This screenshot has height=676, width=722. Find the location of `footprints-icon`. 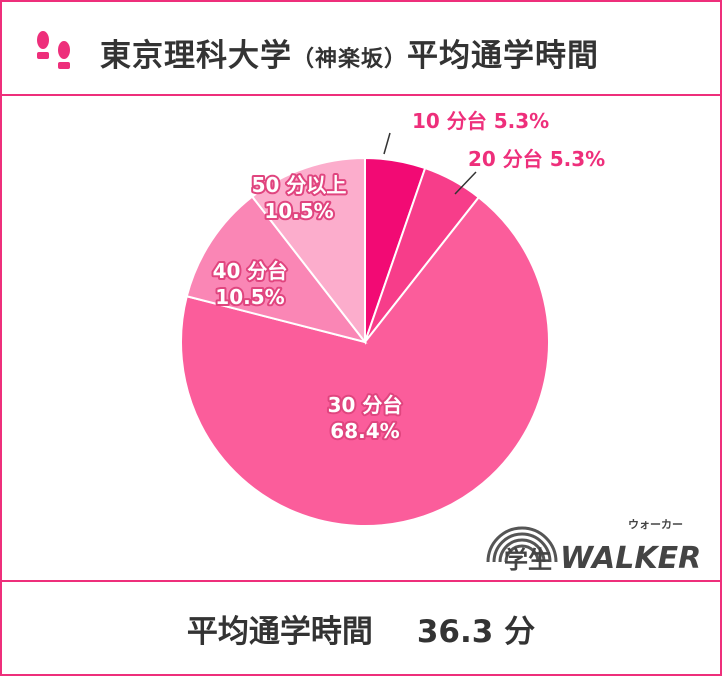

footprints-icon is located at coordinates (53, 50).